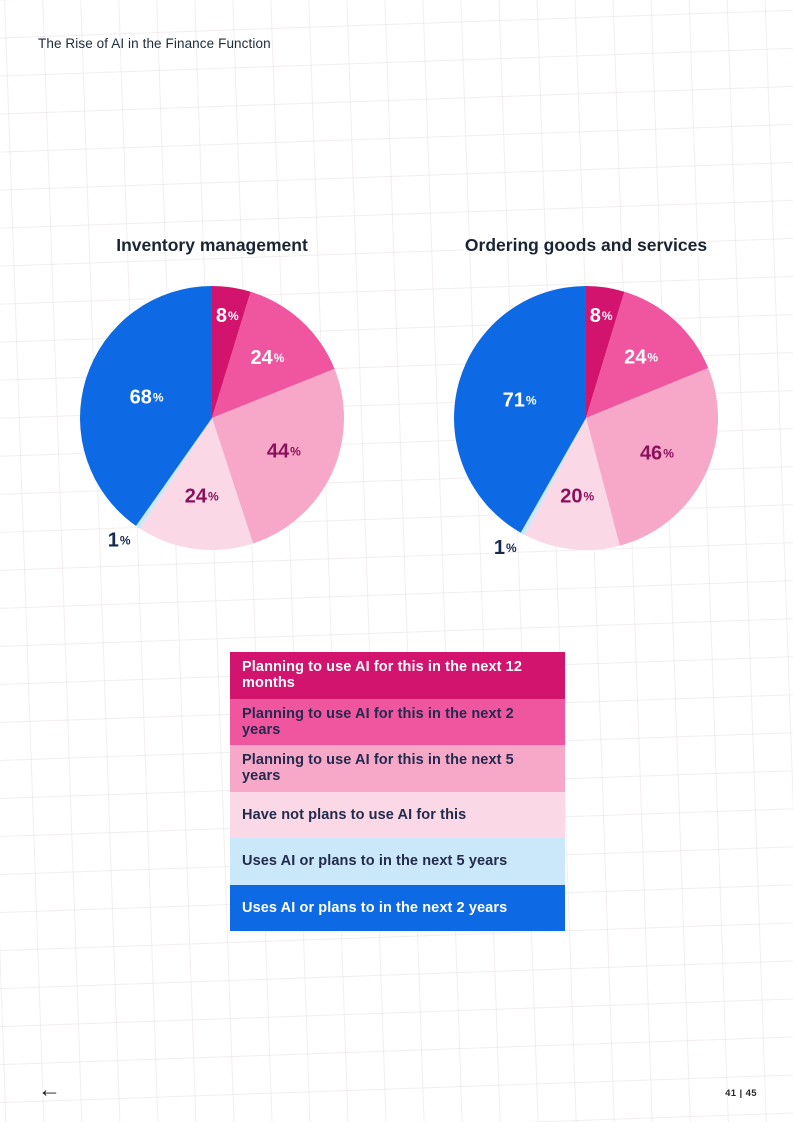 This screenshot has width=793, height=1122. I want to click on ordering-goods-pie-chart: 8% 24% 46% 20% 1% 71%, so click(586, 422).